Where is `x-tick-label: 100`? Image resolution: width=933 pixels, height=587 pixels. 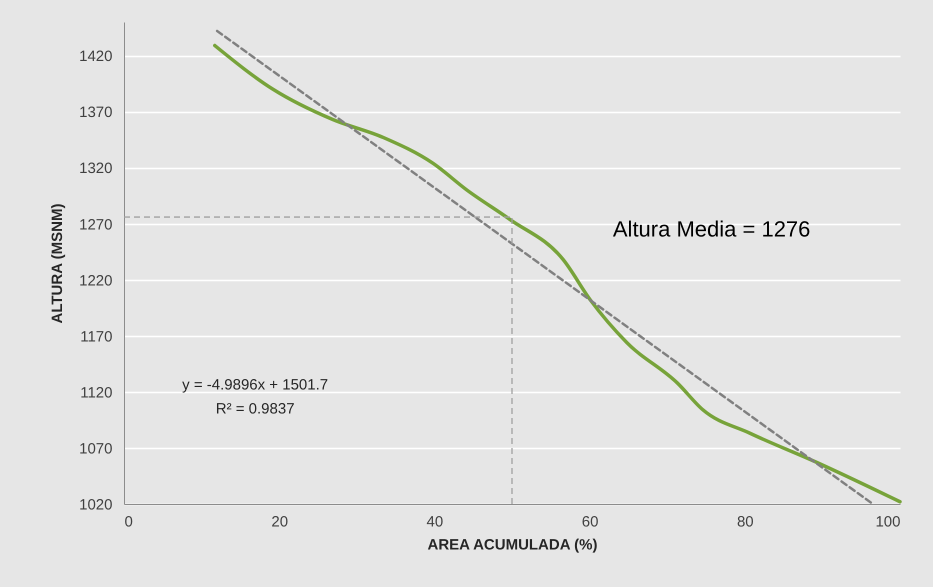
x-tick-label: 100 is located at coordinates (887, 522).